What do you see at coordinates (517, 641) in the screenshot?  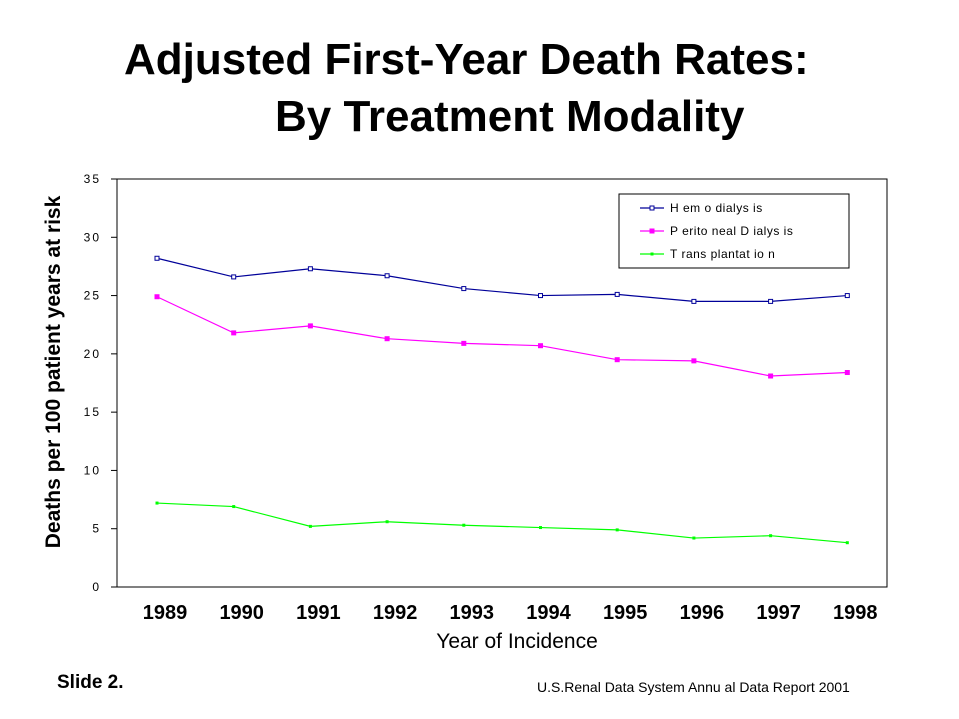 I see `x-axis-label: Year of Incidence` at bounding box center [517, 641].